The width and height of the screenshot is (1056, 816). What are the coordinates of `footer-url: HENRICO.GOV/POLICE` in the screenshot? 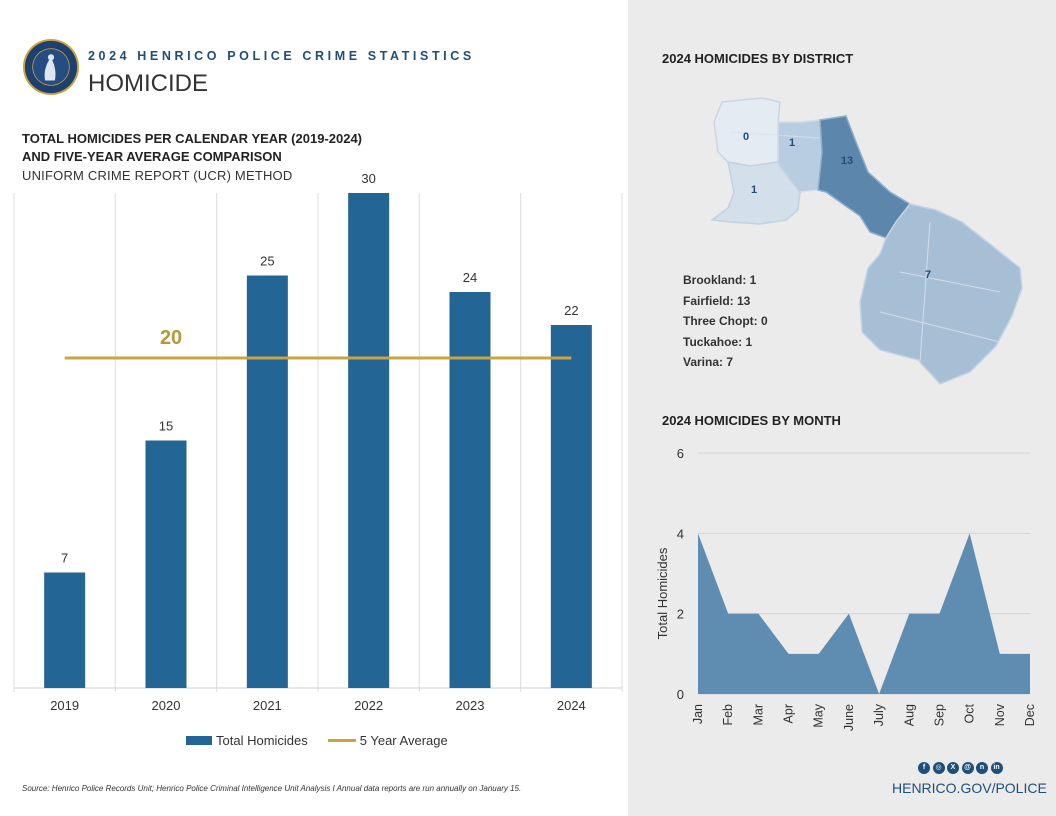 It's located at (969, 788).